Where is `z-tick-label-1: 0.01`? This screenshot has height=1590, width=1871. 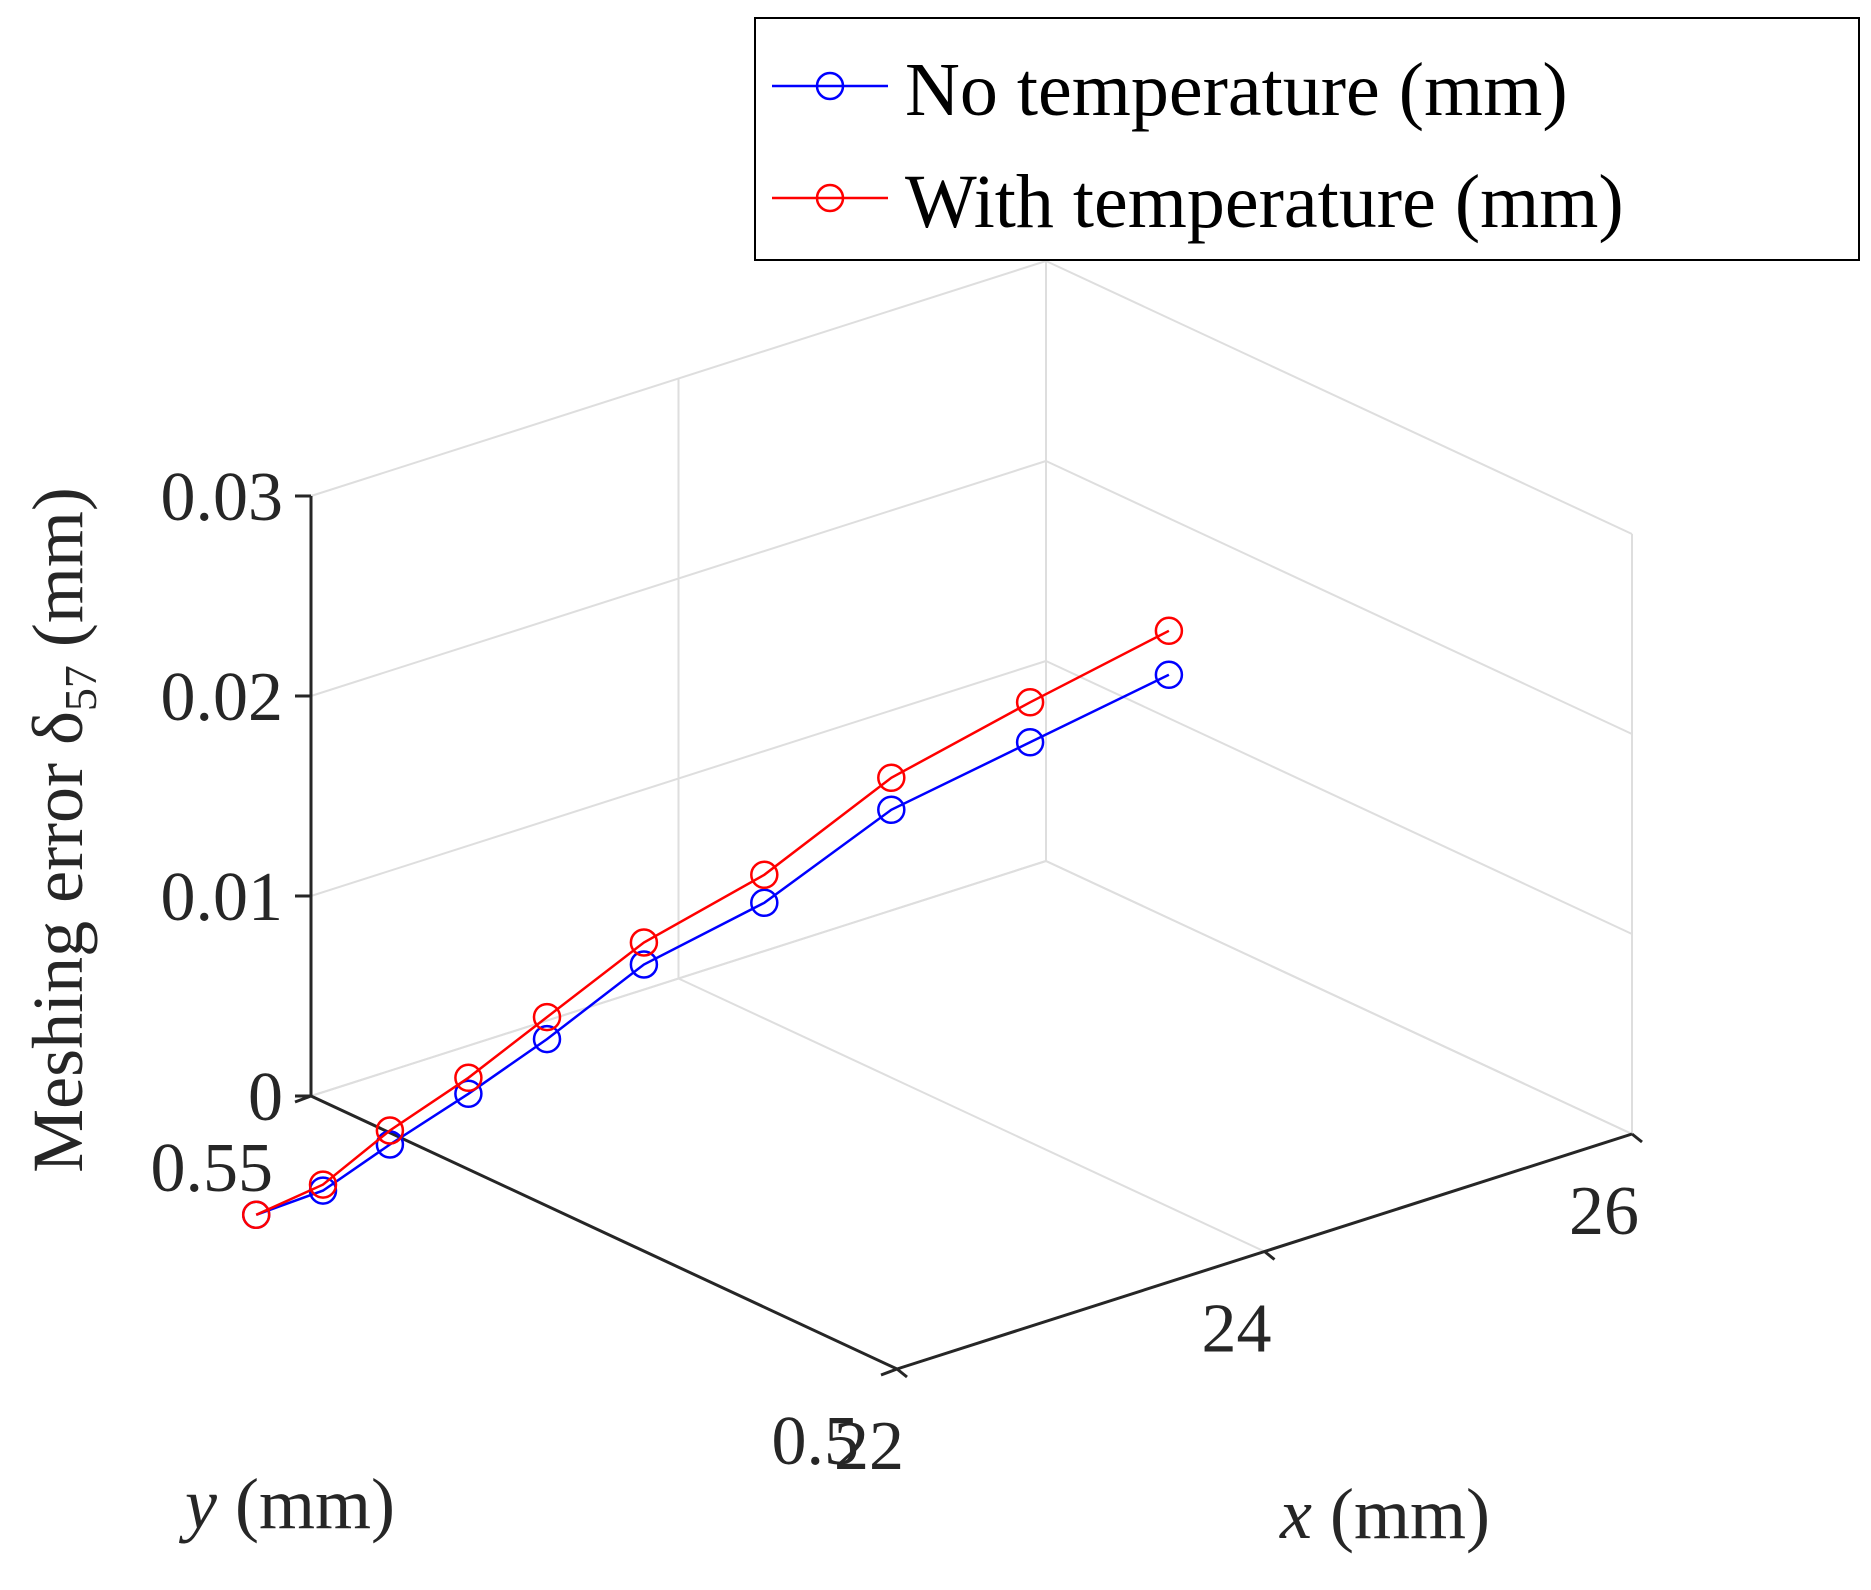 z-tick-label-1: 0.01 is located at coordinates (222, 897).